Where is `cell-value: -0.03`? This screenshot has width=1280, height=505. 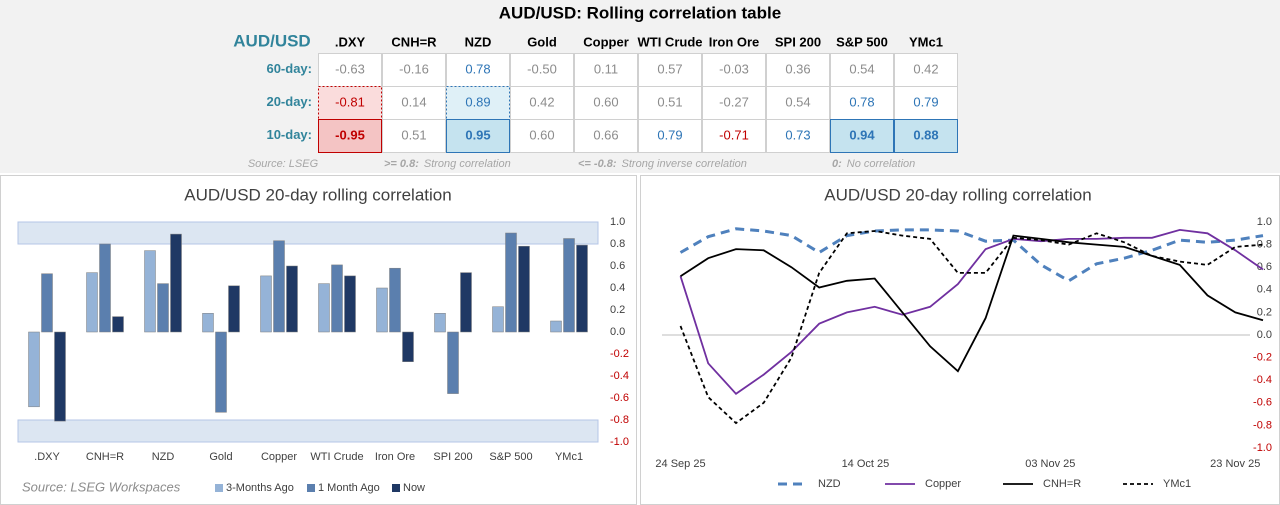 cell-value: -0.03 is located at coordinates (734, 68).